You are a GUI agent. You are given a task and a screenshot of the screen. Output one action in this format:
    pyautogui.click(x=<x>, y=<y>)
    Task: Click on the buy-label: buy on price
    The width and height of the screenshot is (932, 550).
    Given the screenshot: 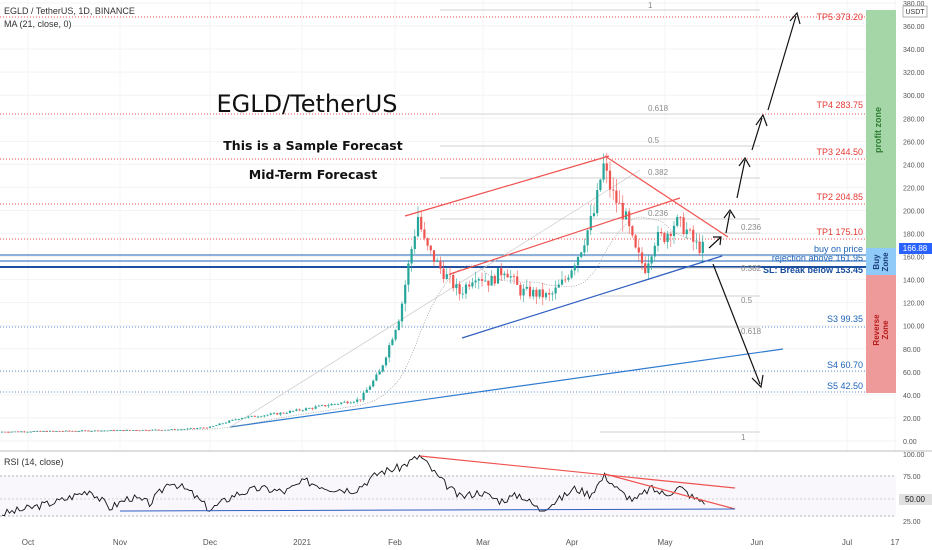 What is the action you would take?
    pyautogui.click(x=838, y=249)
    